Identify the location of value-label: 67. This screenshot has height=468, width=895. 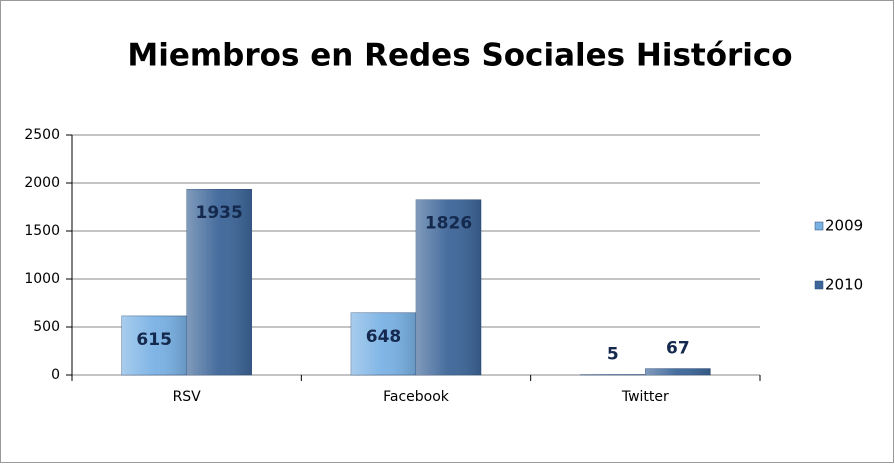
(678, 349).